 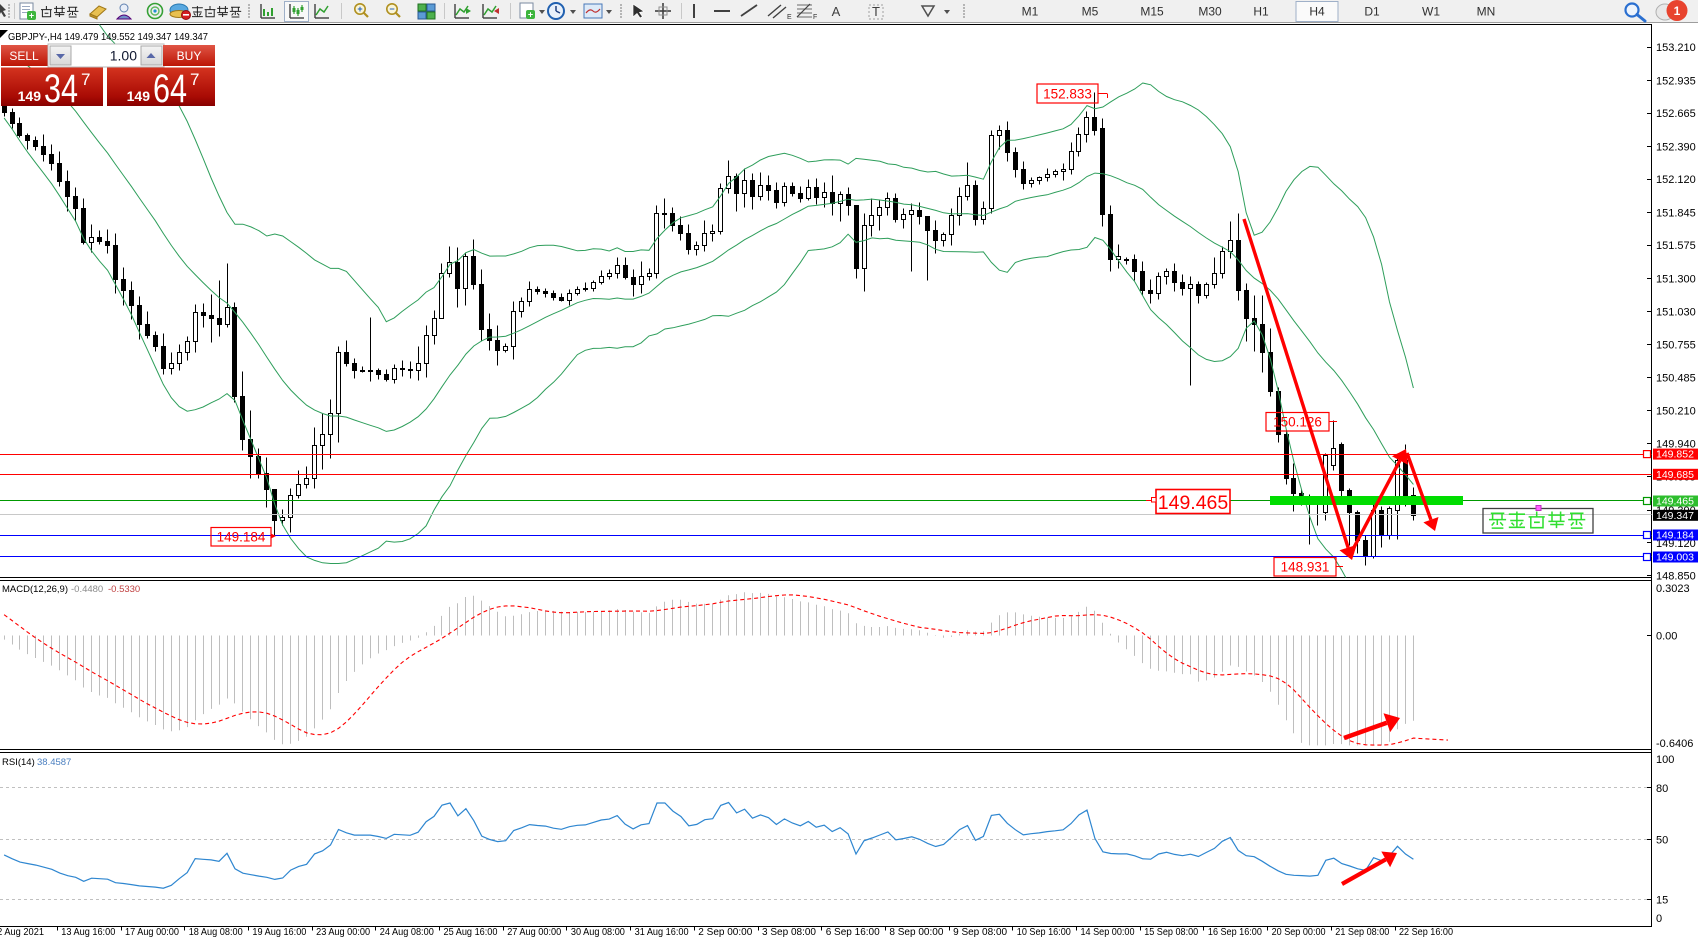 I want to click on svg-text: 20 Sep 00:00, so click(x=1299, y=932).